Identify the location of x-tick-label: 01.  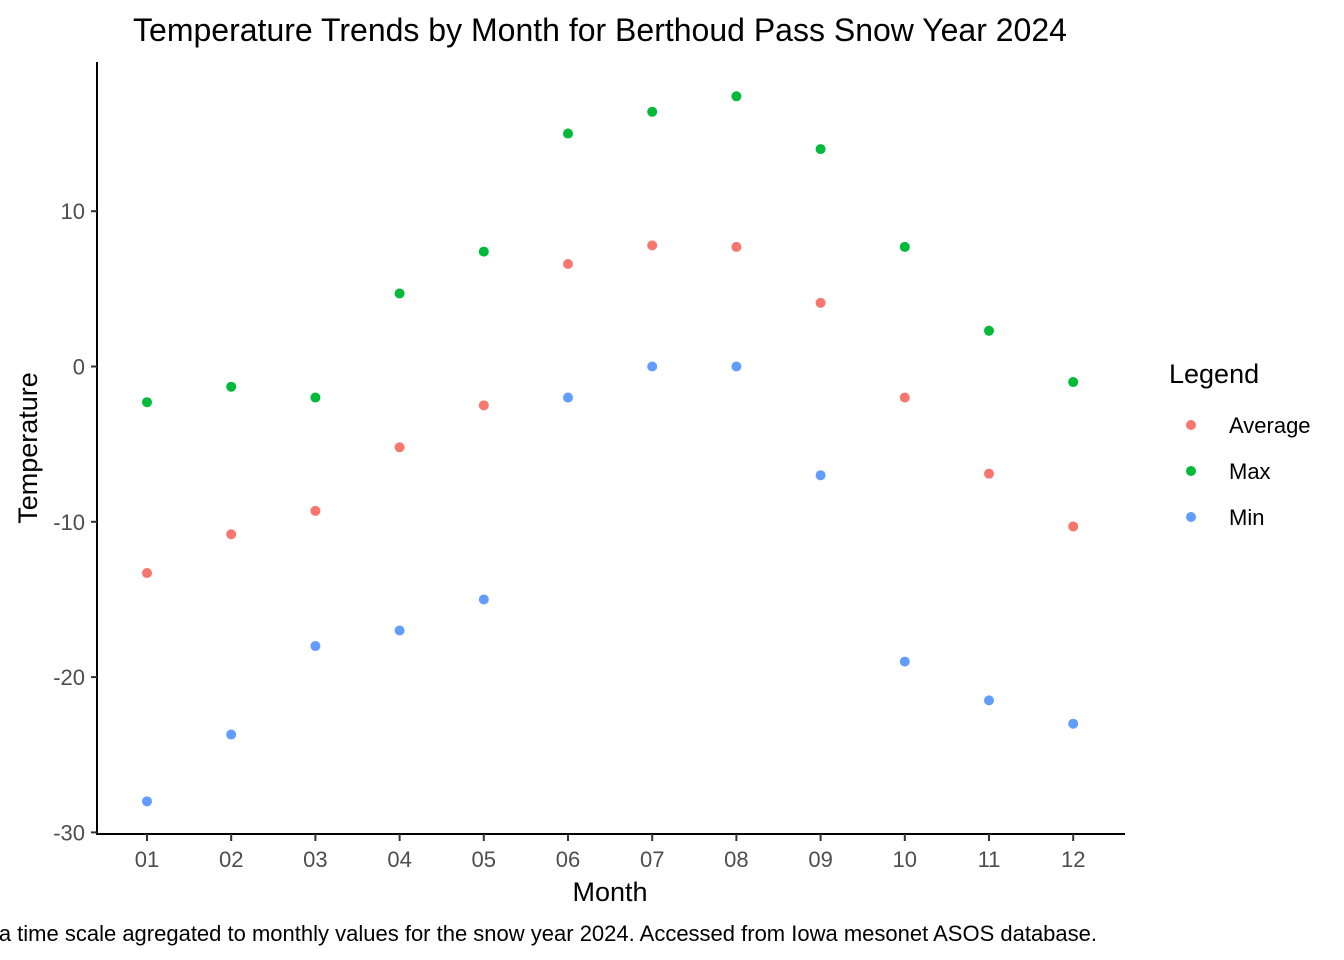
(147, 859).